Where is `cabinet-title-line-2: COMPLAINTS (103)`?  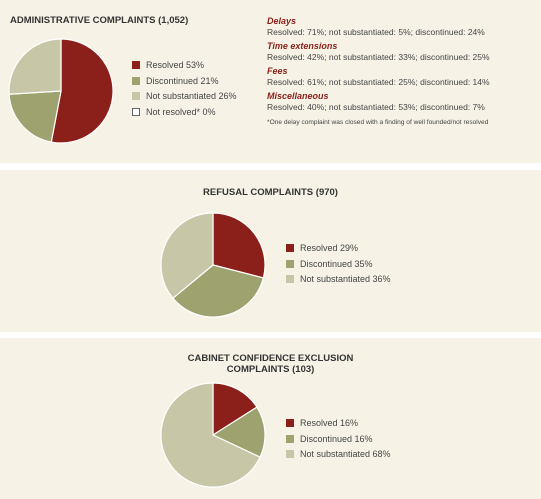
cabinet-title-line-2: COMPLAINTS (103) is located at coordinates (270, 369).